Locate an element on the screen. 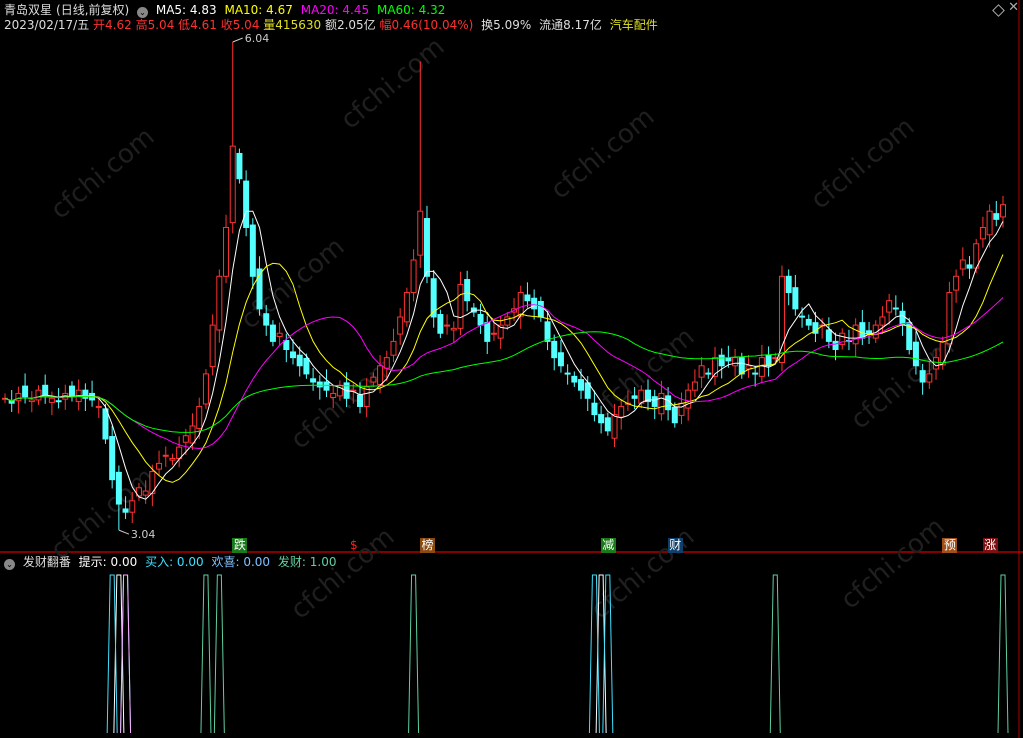 This screenshot has width=1023, height=738. annotation-label: 3.04 is located at coordinates (143, 534).